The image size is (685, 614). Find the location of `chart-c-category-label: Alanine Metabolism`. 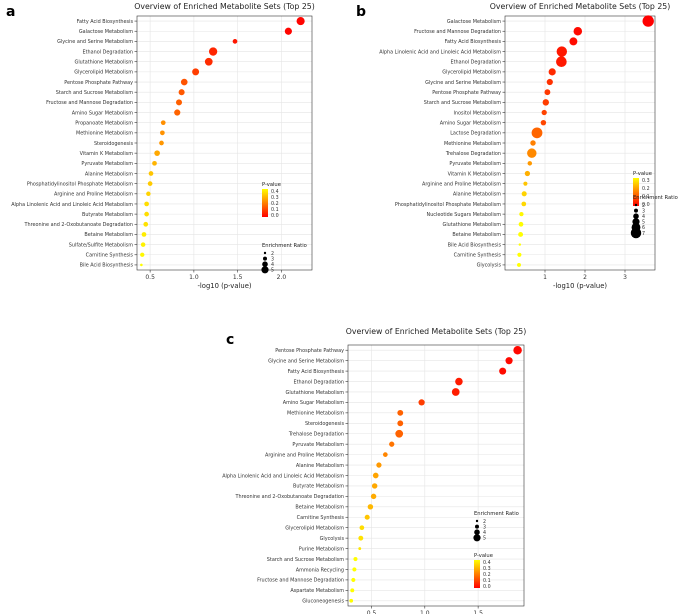

chart-c-category-label: Alanine Metabolism is located at coordinates (320, 466).